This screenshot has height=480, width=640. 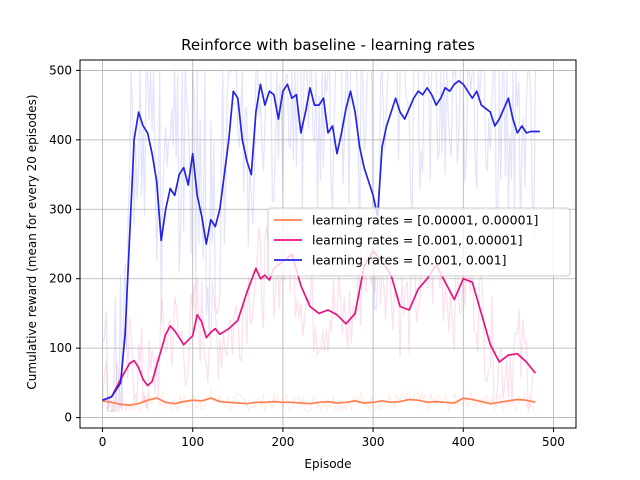 I want to click on y-tick-label: 0, so click(x=68, y=418).